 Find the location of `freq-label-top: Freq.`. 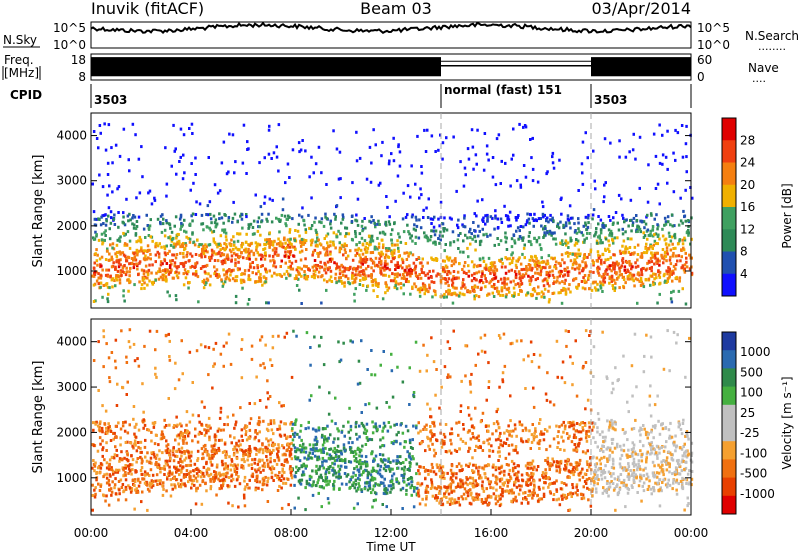

freq-label-top: Freq. is located at coordinates (19, 60).